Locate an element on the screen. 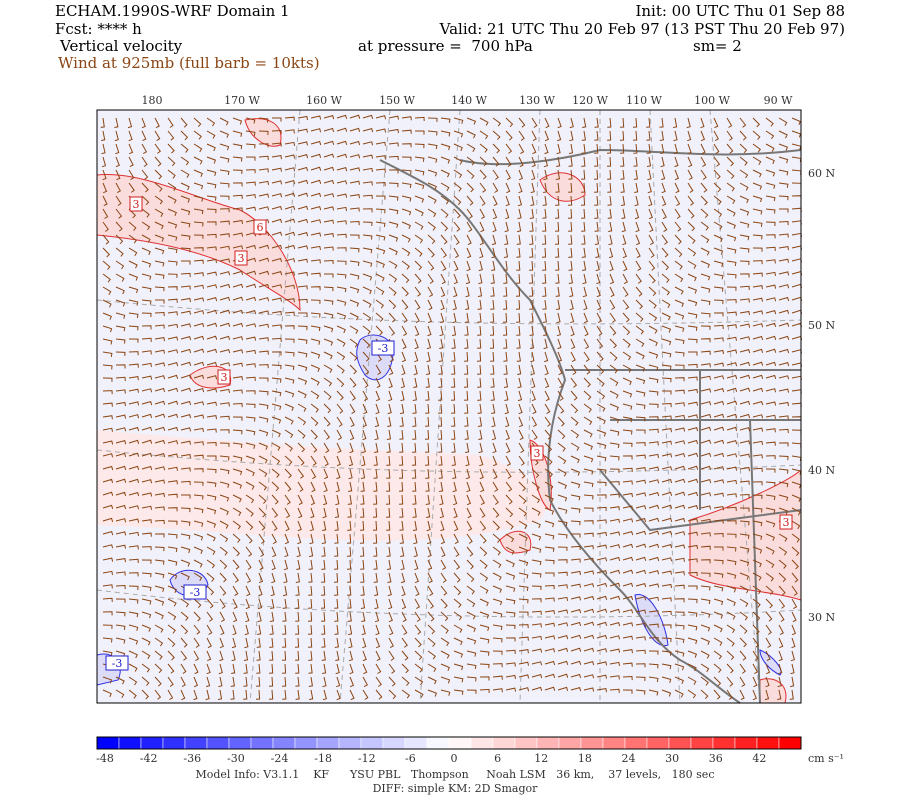 This screenshot has width=900, height=800. colorbar-tick-label: -30 is located at coordinates (236, 758).